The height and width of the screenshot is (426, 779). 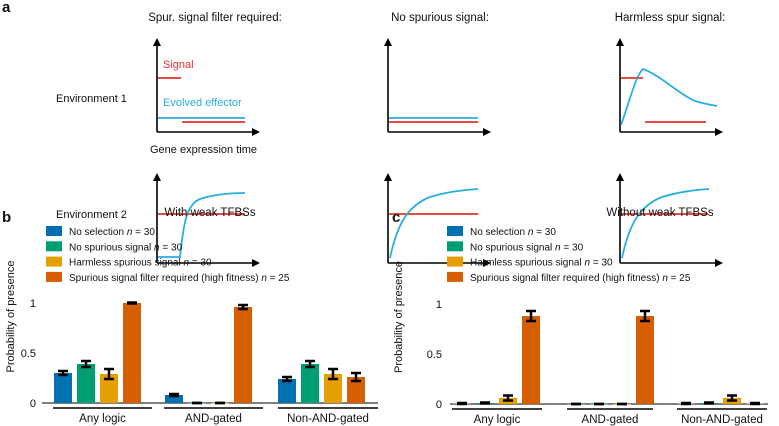 I want to click on bar-no-spurious-signal-non-and-gated, so click(x=310, y=383).